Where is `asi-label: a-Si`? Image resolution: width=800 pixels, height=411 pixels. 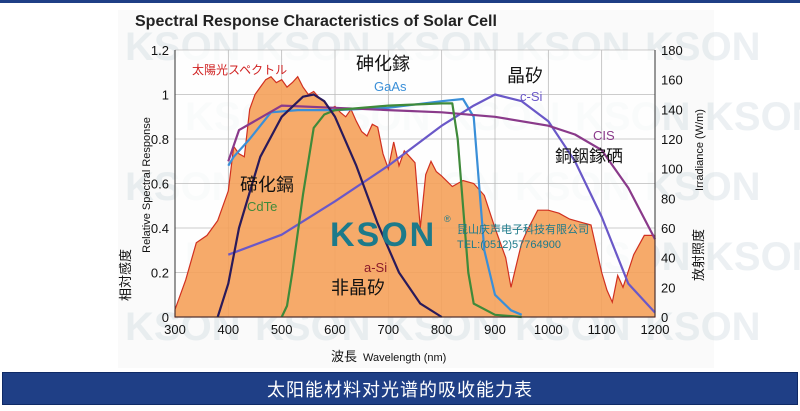 asi-label: a-Si is located at coordinates (375, 267).